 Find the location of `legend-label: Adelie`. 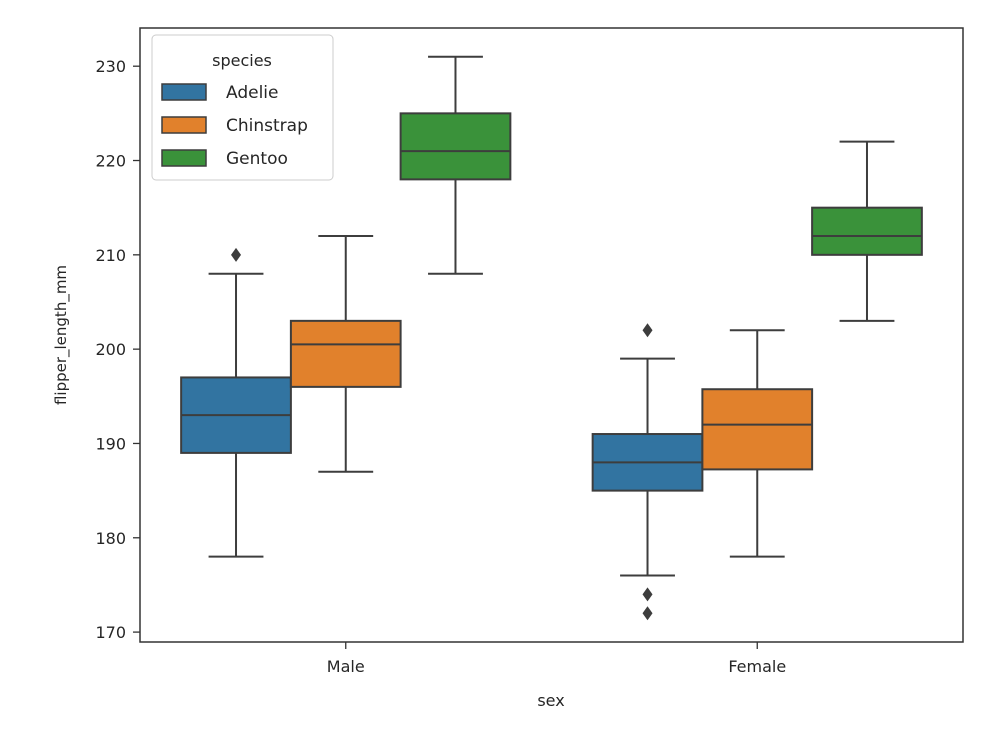

legend-label: Adelie is located at coordinates (252, 93).